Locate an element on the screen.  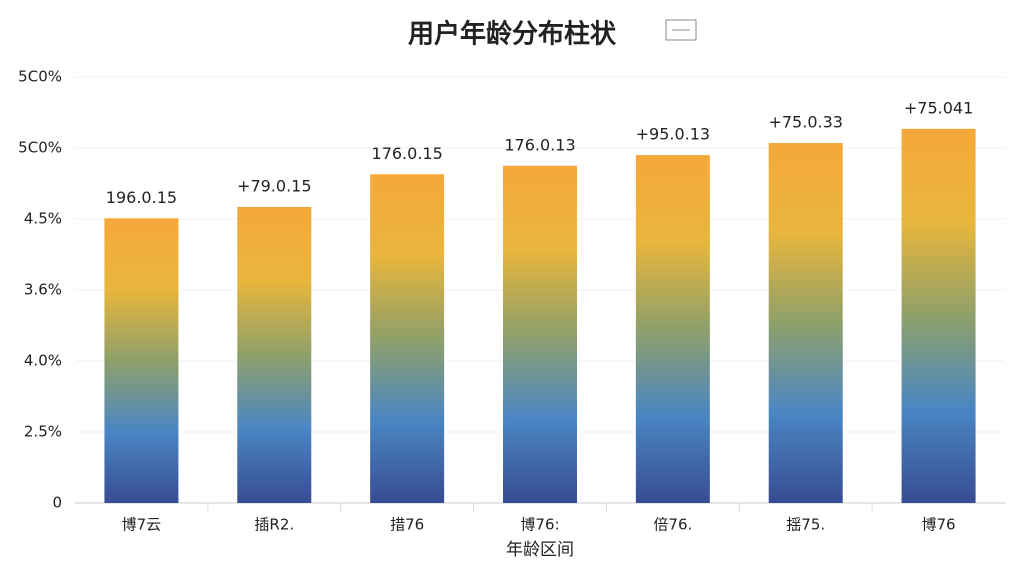
y-tick-label: 4.5% is located at coordinates (43, 219).